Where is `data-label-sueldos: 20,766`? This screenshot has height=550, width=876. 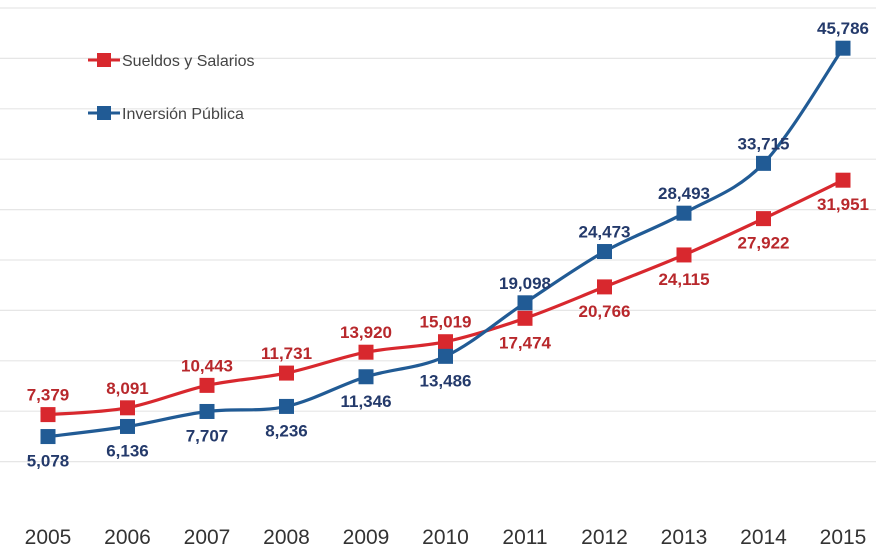 data-label-sueldos: 20,766 is located at coordinates (605, 311).